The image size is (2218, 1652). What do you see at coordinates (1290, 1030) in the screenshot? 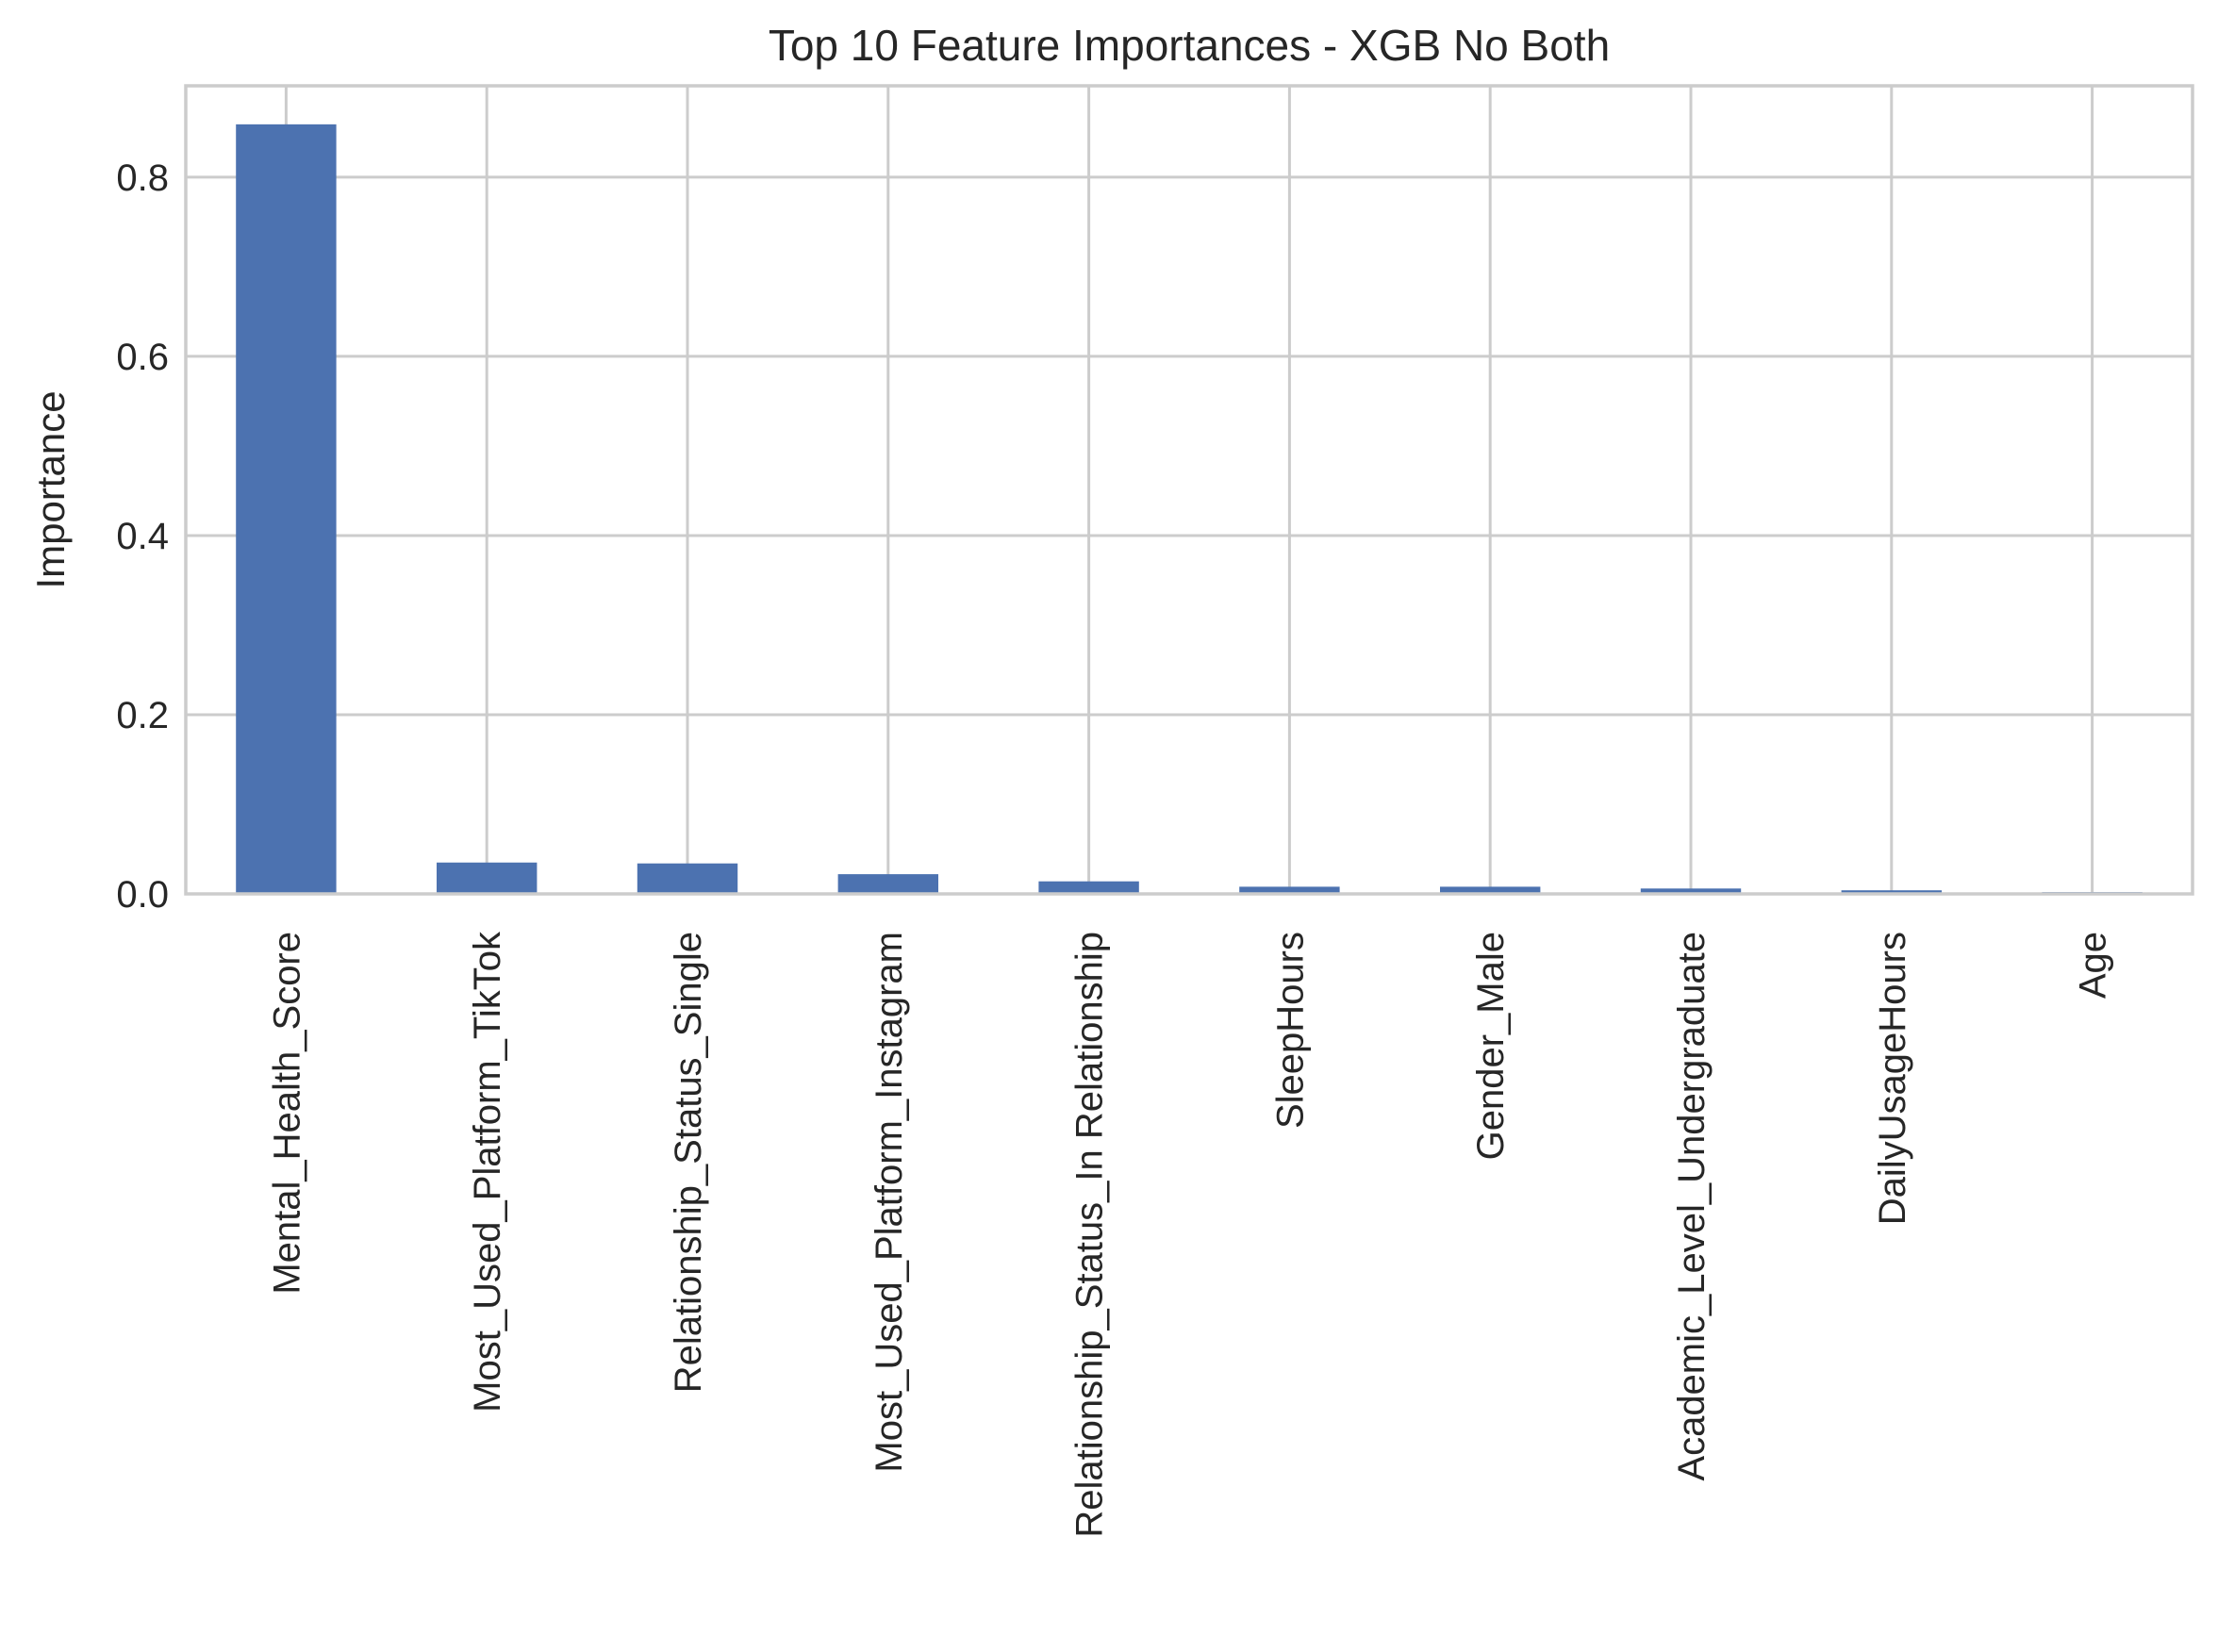
I see `x-tick-label: SleepHours` at bounding box center [1290, 1030].